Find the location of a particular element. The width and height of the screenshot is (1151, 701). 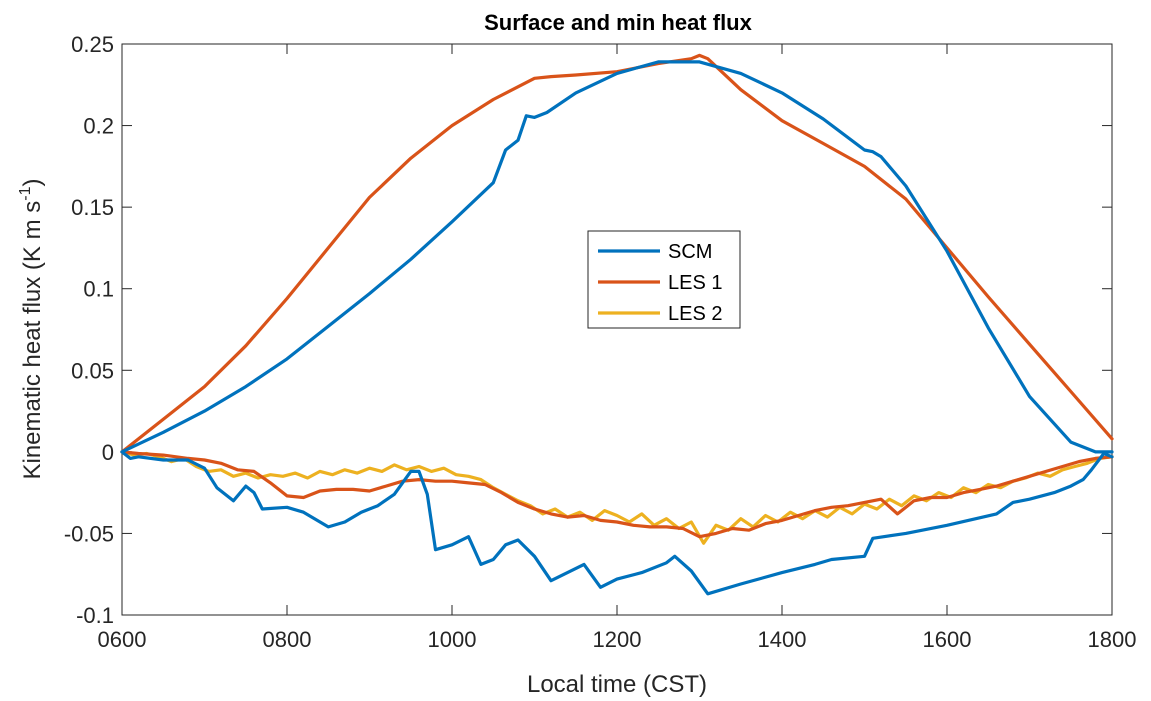

y-axis-label-main: Kinematic heat flux (K m s is located at coordinates (32, 340).